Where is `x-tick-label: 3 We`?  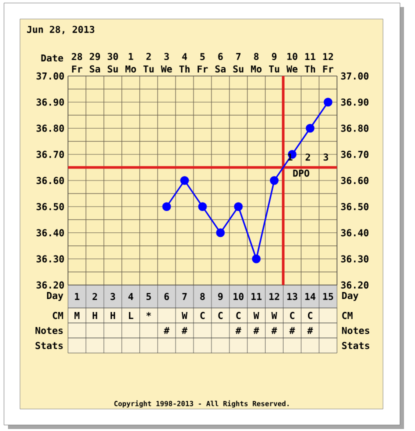
x-tick-label: 3 We is located at coordinates (166, 62).